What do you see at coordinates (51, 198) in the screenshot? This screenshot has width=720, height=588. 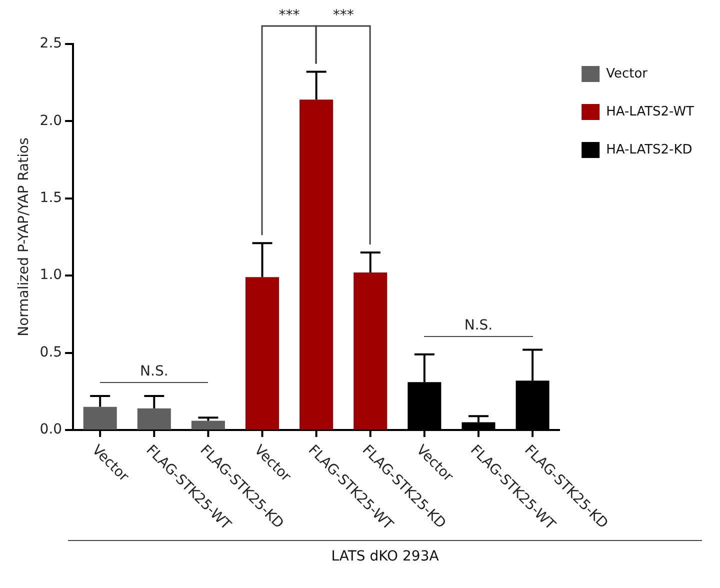 I see `y-tick-label: 1.5` at bounding box center [51, 198].